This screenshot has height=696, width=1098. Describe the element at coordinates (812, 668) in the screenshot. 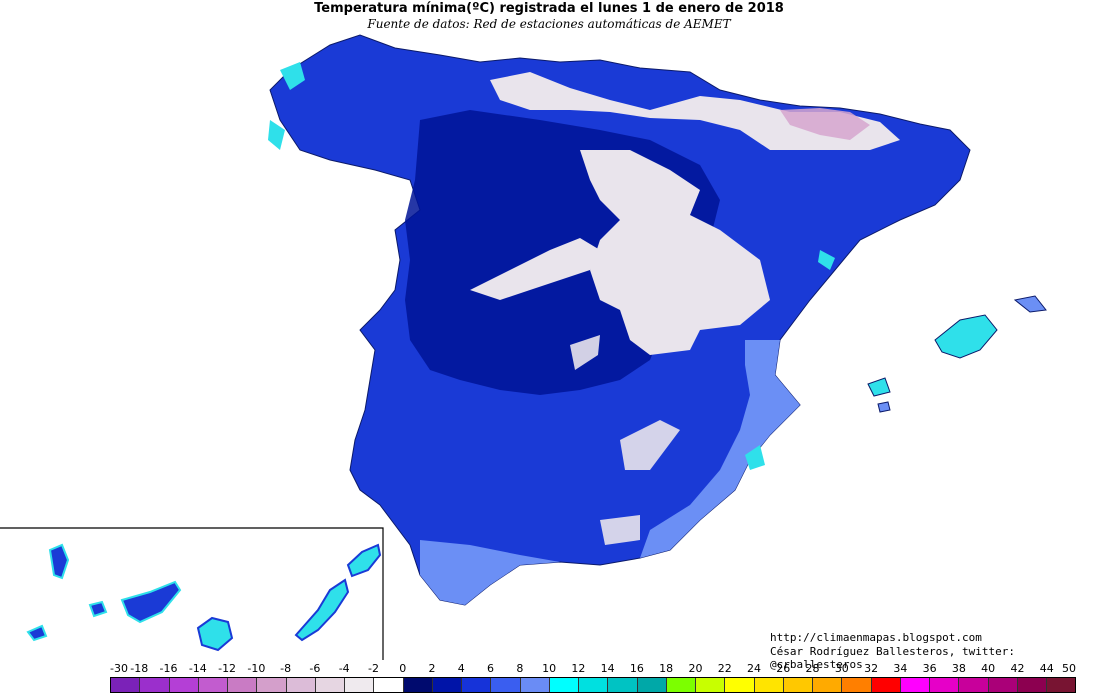

I see `legend-label: 28` at that location.